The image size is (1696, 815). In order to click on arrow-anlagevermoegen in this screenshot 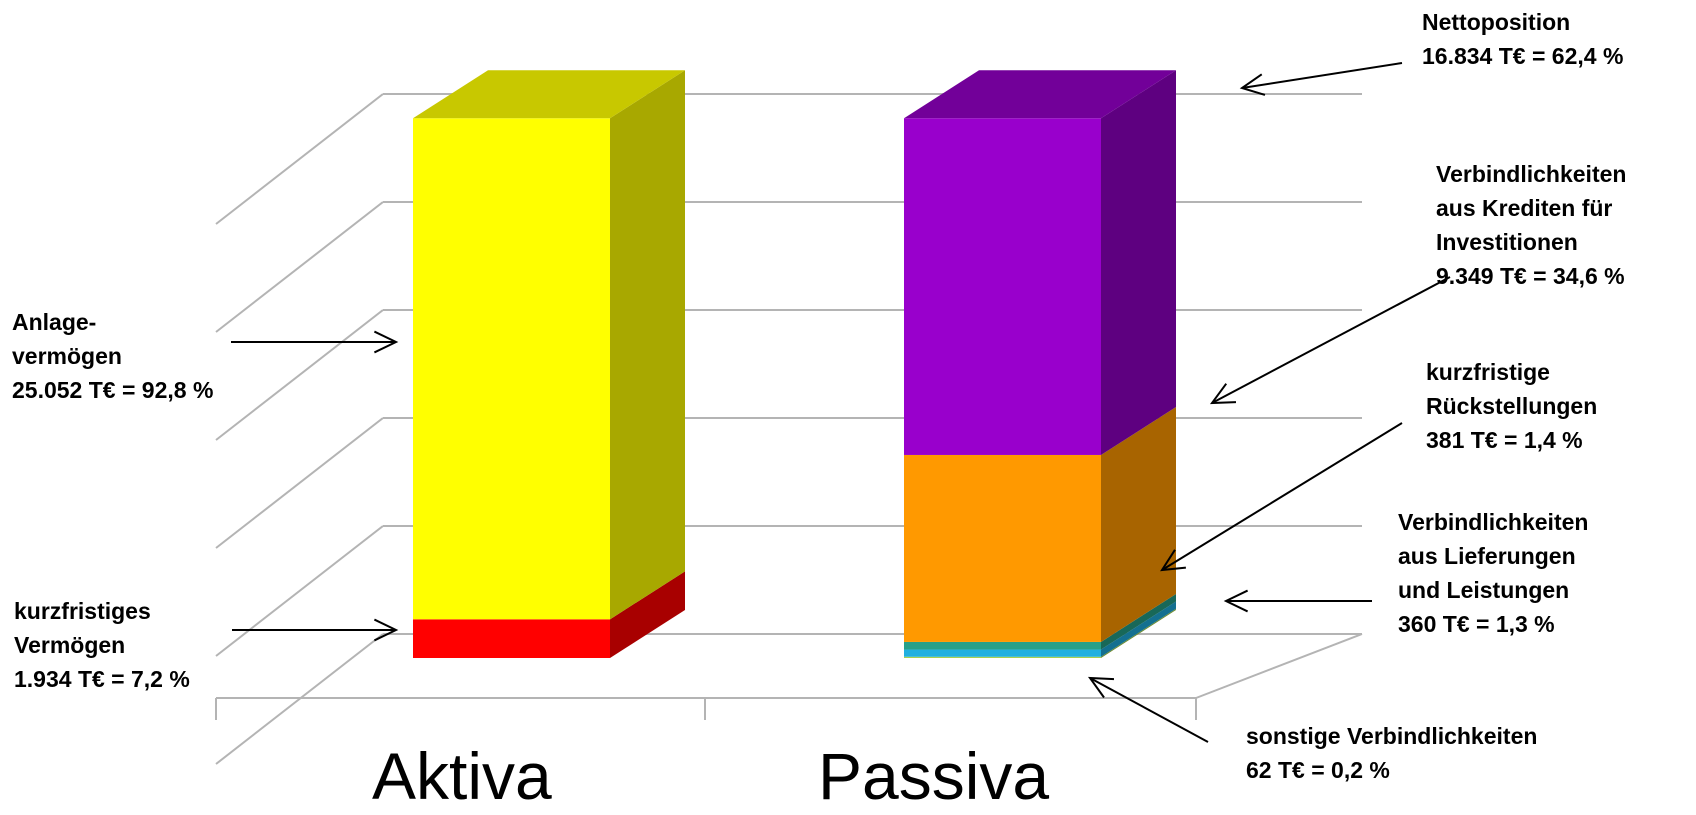, I will do `click(315, 342)`.